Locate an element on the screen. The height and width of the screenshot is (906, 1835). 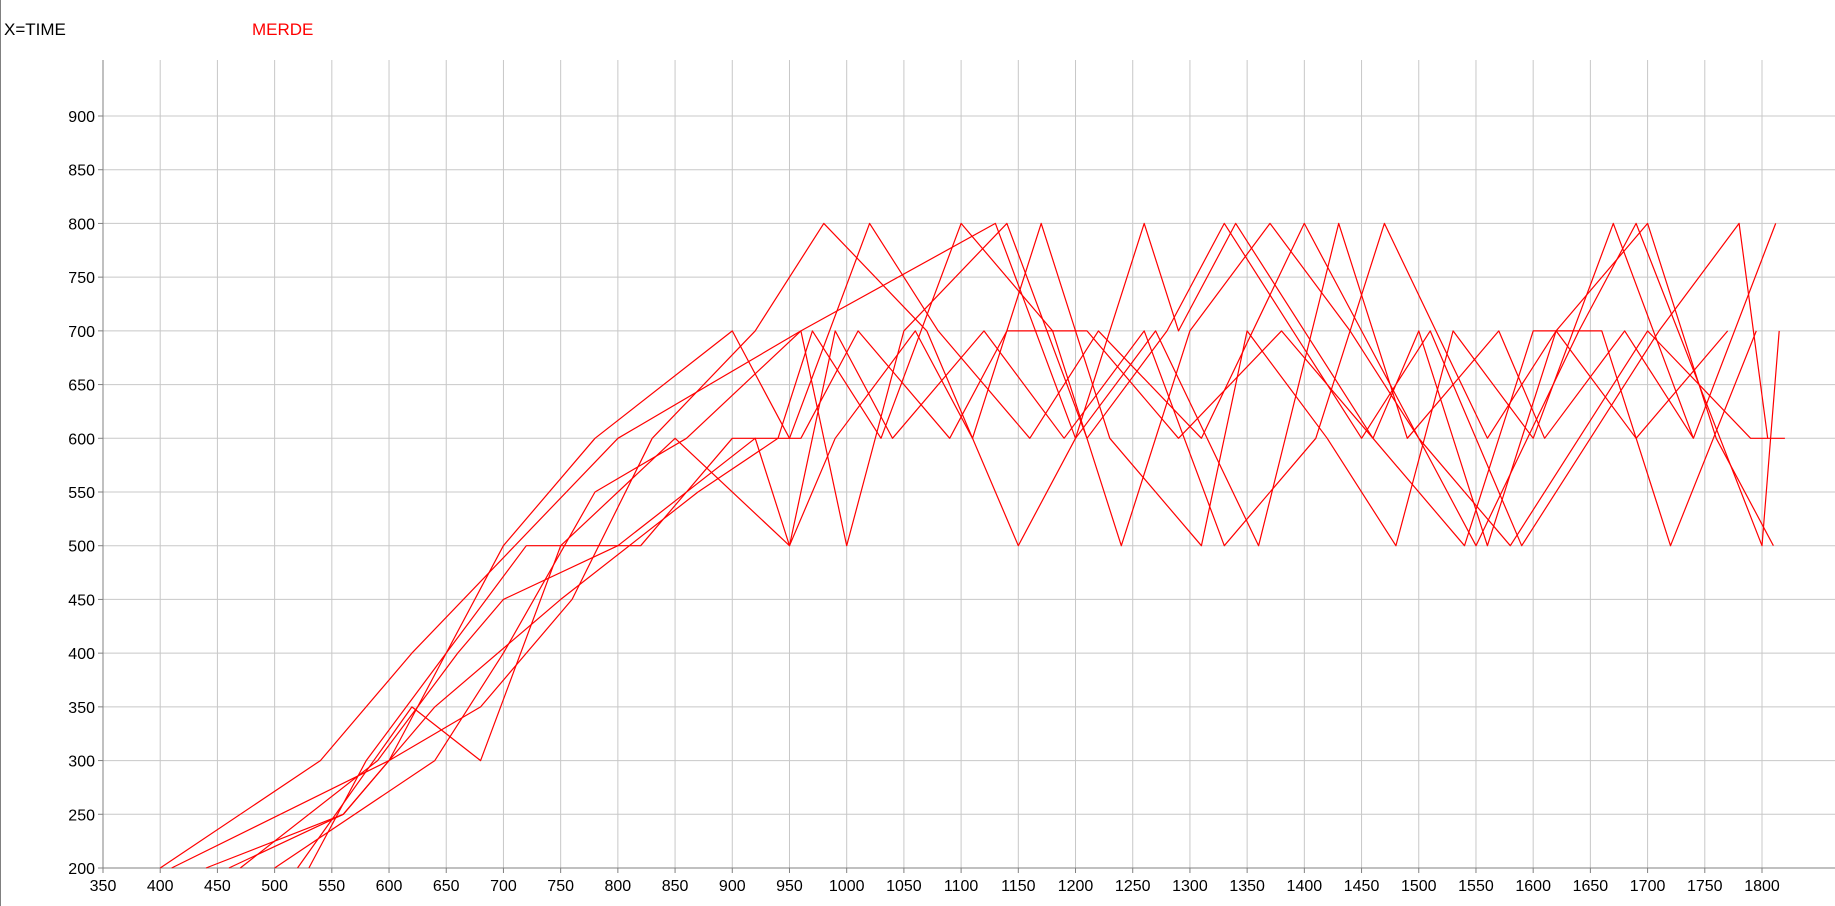
y-tick-label: 500 is located at coordinates (81, 547).